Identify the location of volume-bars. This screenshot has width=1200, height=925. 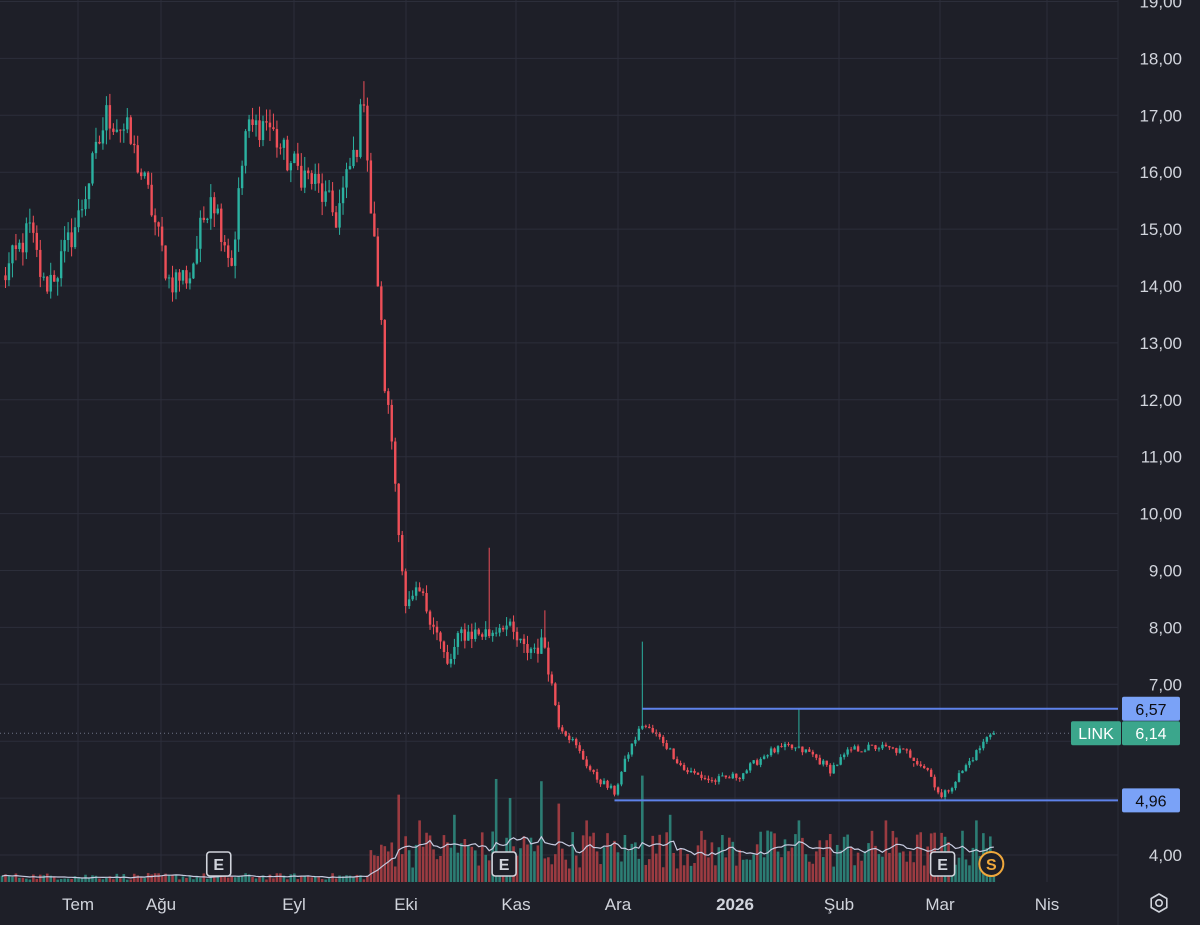
(498, 828).